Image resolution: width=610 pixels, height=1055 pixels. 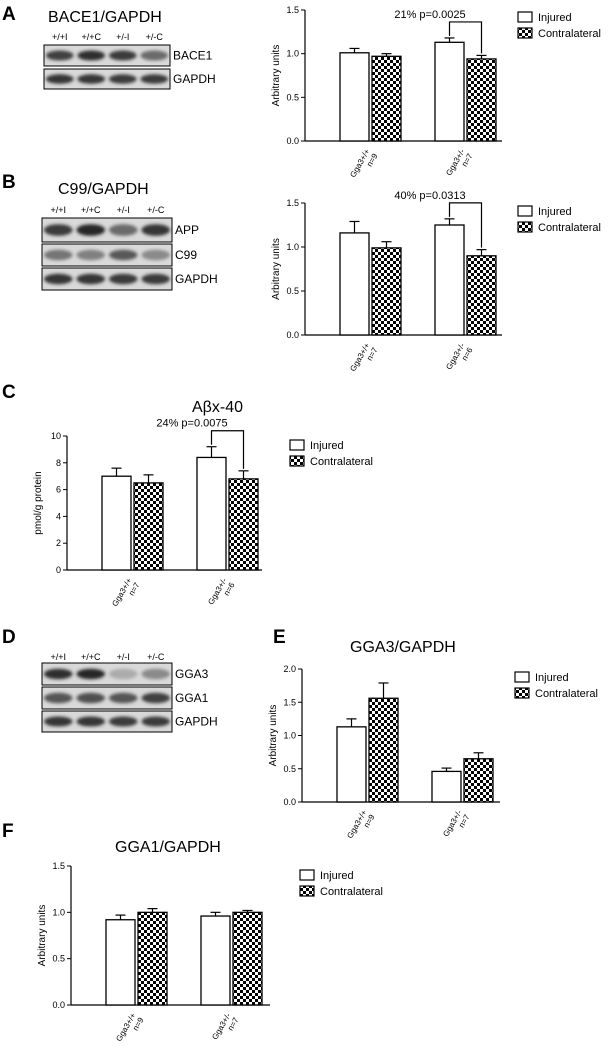 What do you see at coordinates (289, 669) in the screenshot?
I see `y-tick-label: 2.0` at bounding box center [289, 669].